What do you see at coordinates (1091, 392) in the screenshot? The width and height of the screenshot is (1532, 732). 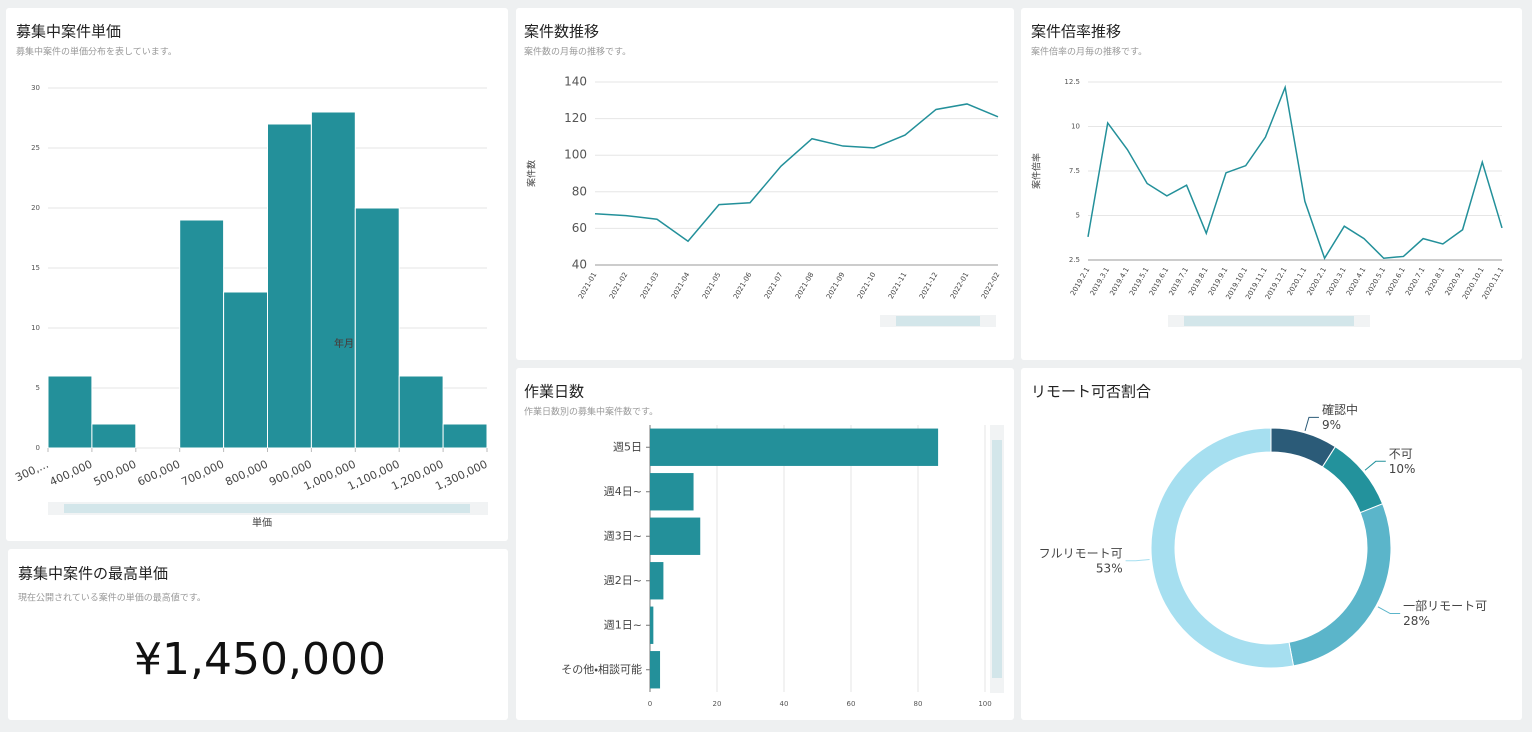 I see `chart-title: リモート可否割合` at bounding box center [1091, 392].